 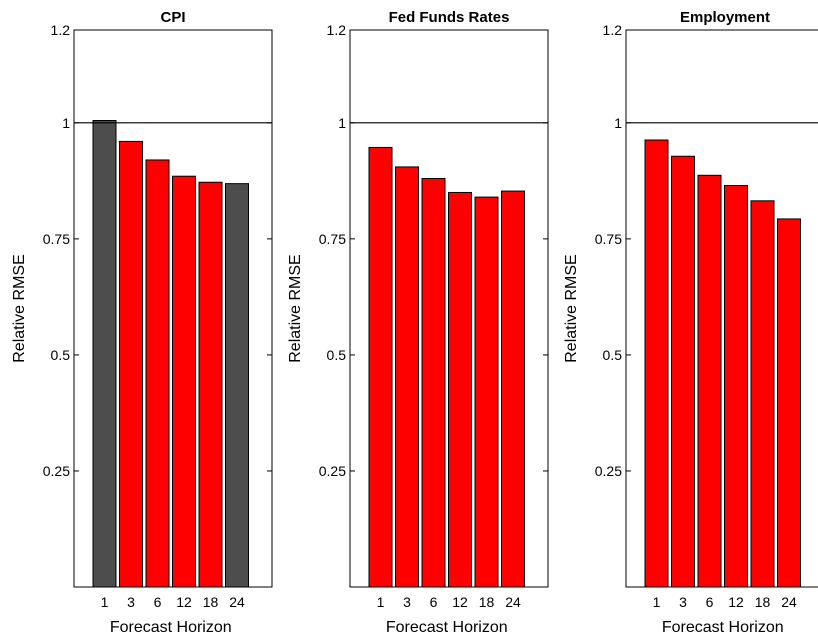 What do you see at coordinates (172, 17) in the screenshot?
I see `chart-title: CPI` at bounding box center [172, 17].